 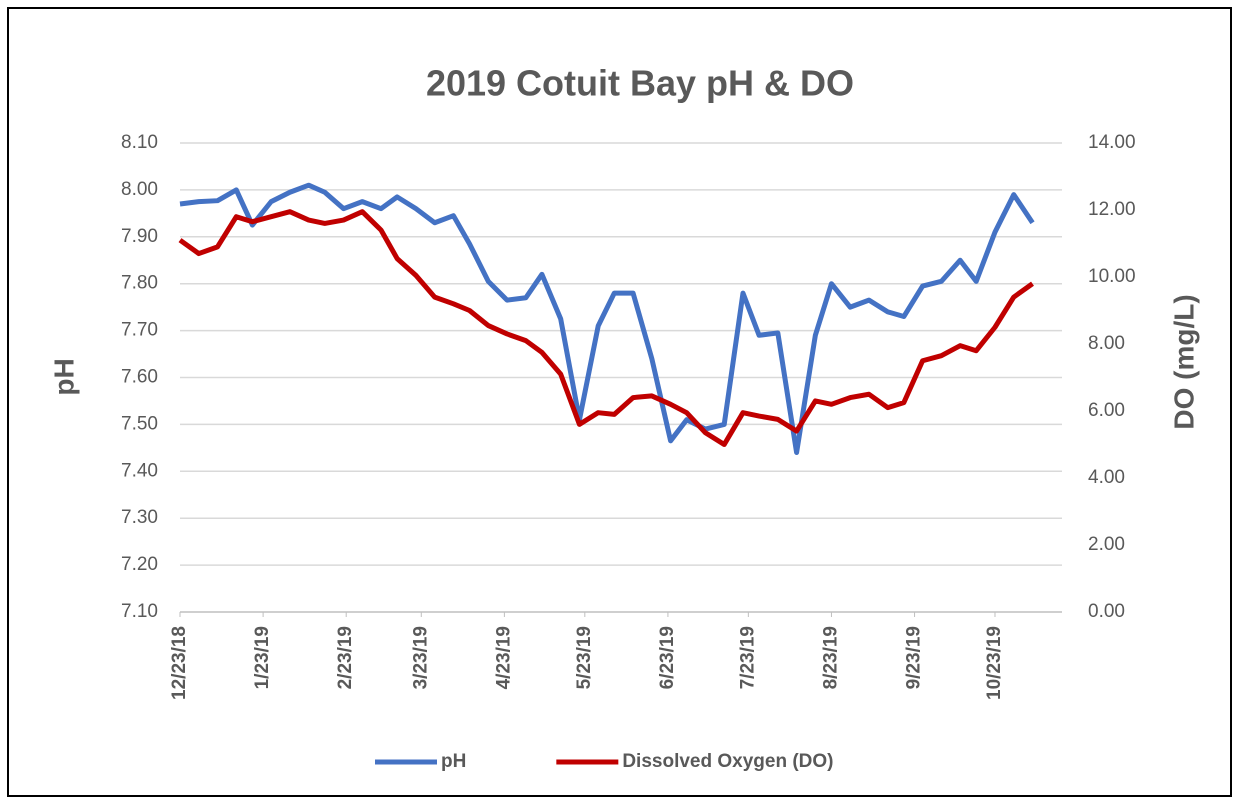 I want to click on y2-axis-label: DO (mg/L), so click(x=1183, y=361).